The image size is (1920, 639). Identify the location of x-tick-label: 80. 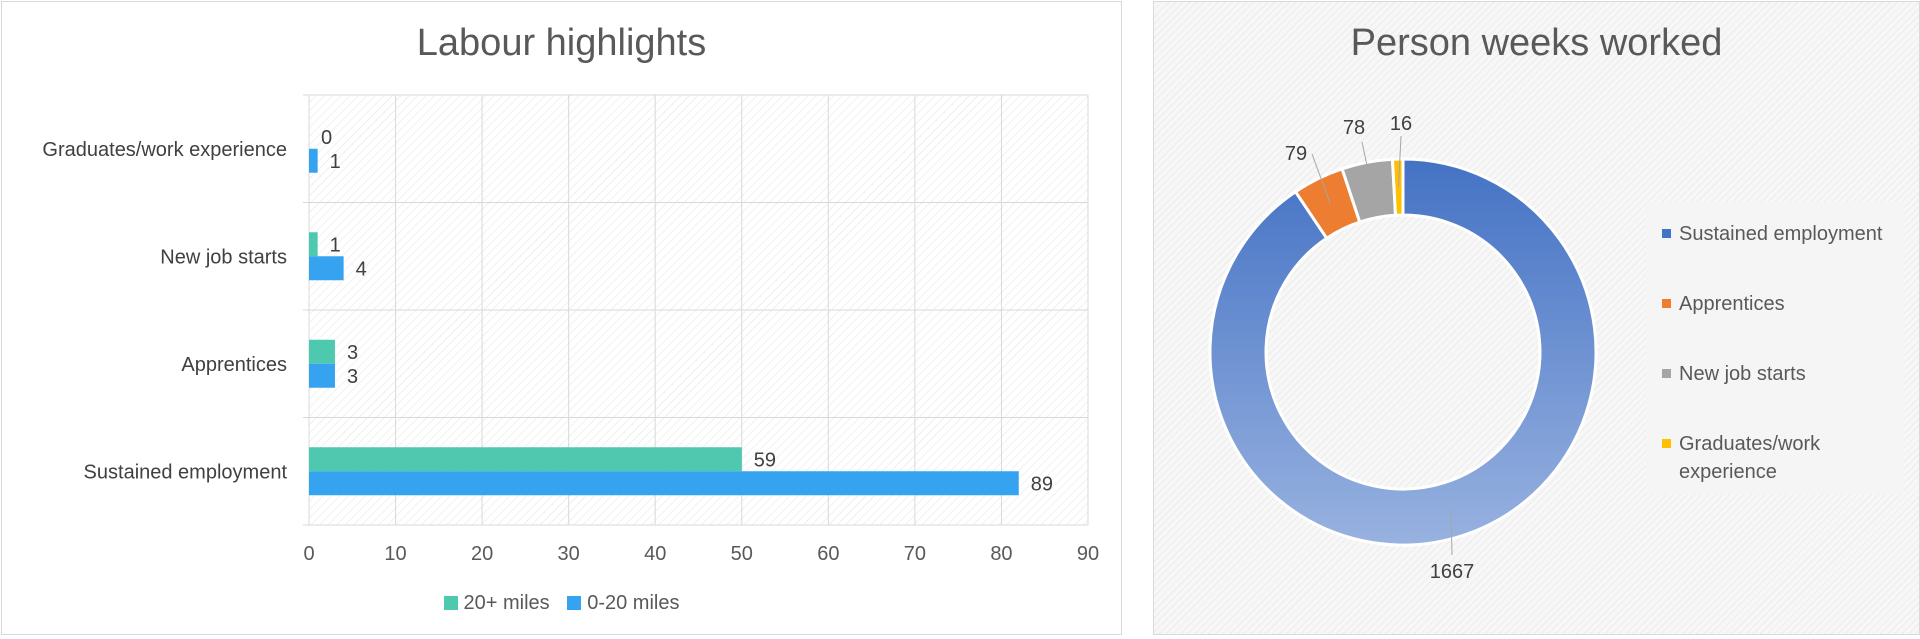
(1001, 554).